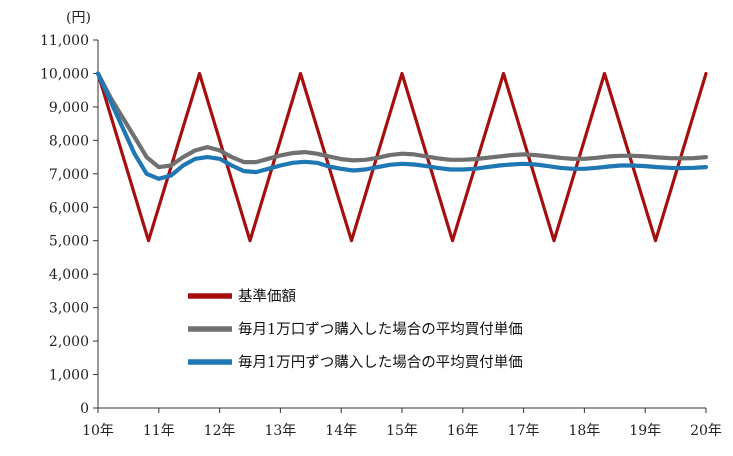 The width and height of the screenshot is (733, 456). What do you see at coordinates (220, 431) in the screenshot?
I see `x-tick-label: 12年` at bounding box center [220, 431].